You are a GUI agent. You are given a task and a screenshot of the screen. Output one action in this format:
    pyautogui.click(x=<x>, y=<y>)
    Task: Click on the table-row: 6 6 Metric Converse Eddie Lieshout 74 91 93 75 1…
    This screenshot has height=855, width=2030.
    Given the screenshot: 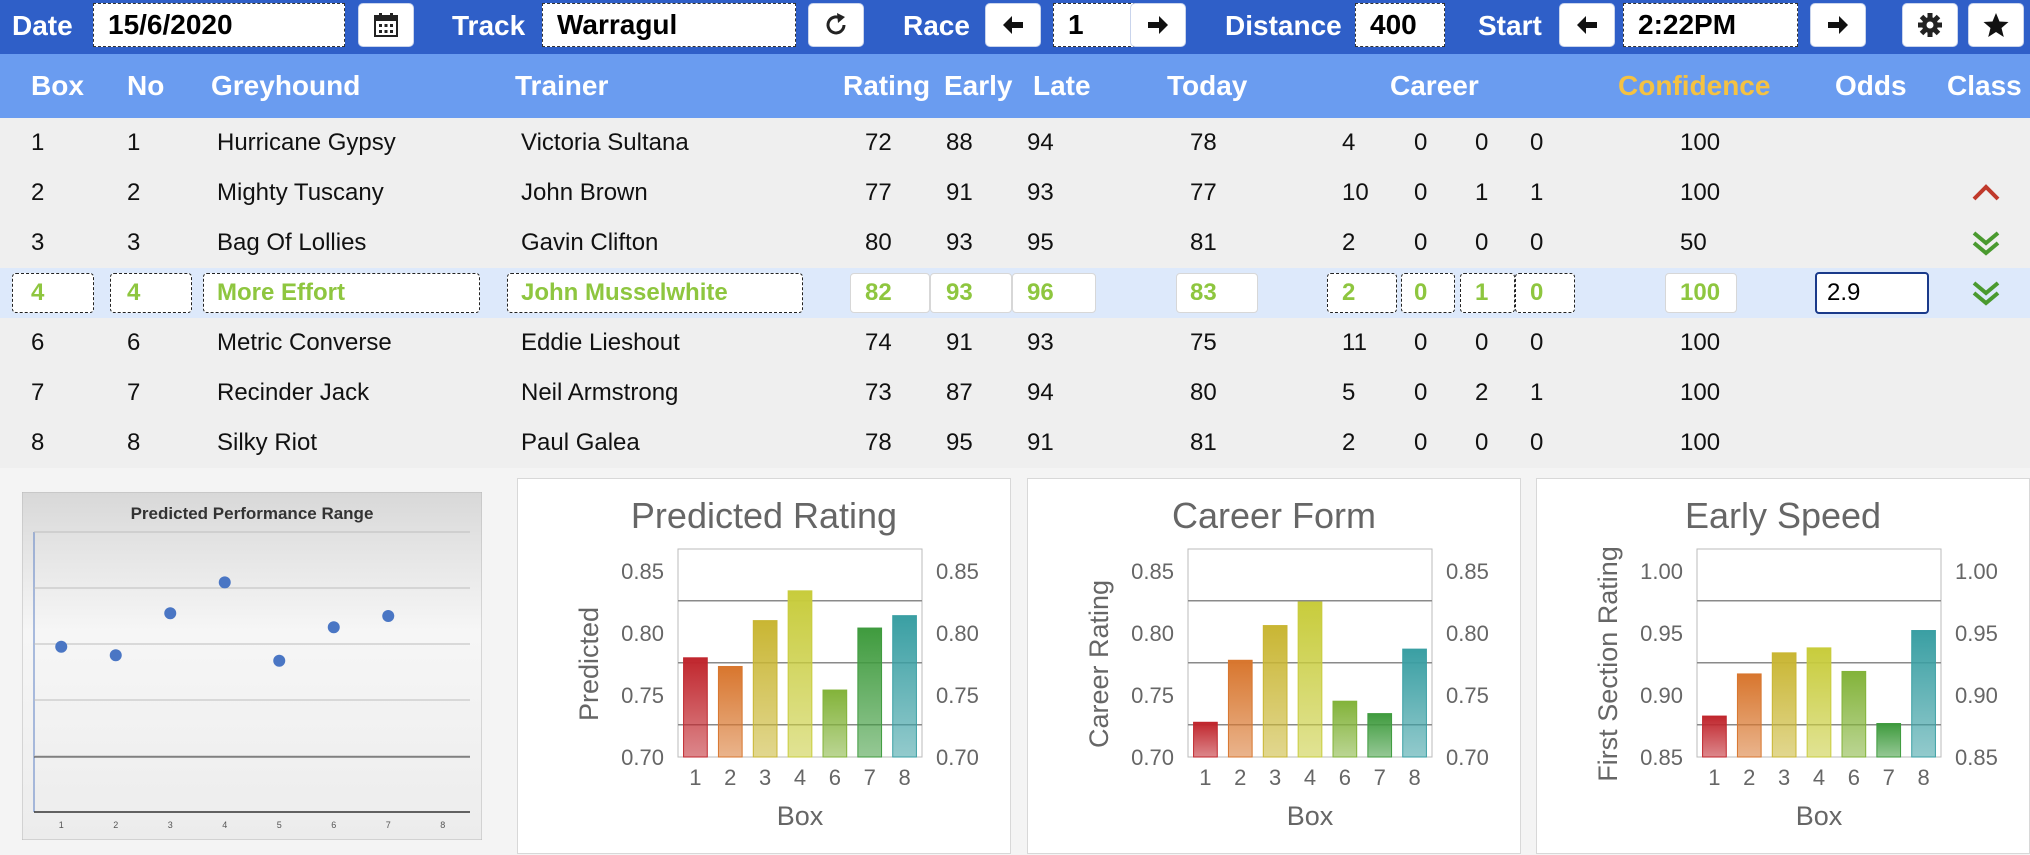 What is the action you would take?
    pyautogui.click(x=1015, y=343)
    